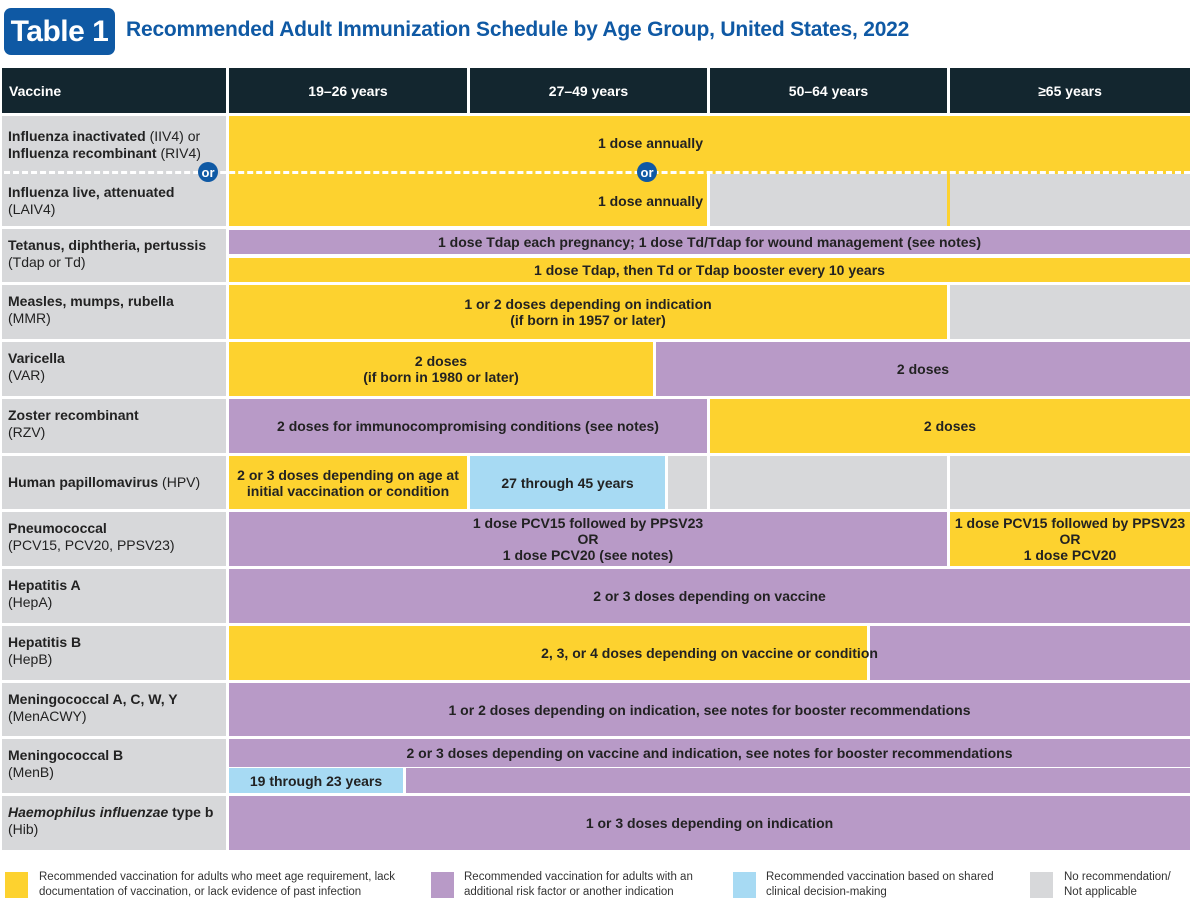  What do you see at coordinates (567, 482) in the screenshot?
I see `cell-hpv-shared: 27 through 45 years` at bounding box center [567, 482].